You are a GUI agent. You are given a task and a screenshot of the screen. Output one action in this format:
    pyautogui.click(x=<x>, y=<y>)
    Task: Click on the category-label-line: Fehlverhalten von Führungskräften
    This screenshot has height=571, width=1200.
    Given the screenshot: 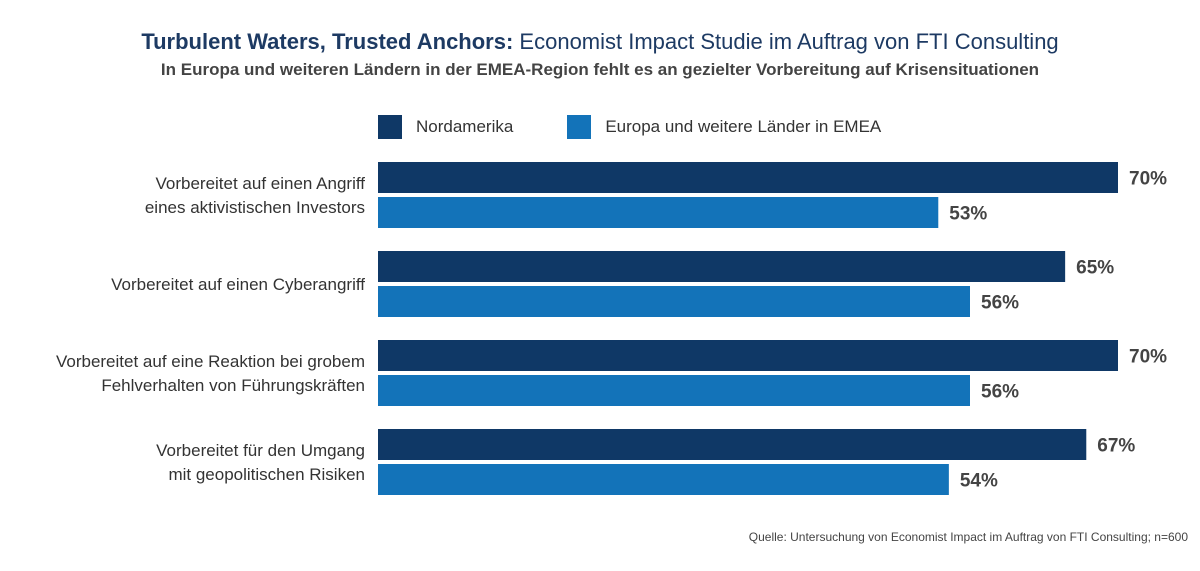 What is the action you would take?
    pyautogui.click(x=233, y=385)
    